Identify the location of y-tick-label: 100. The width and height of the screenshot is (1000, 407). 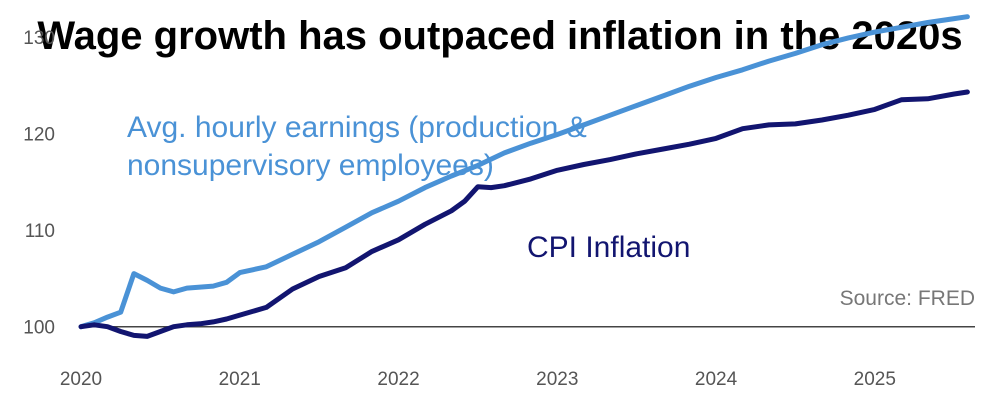
(39, 328).